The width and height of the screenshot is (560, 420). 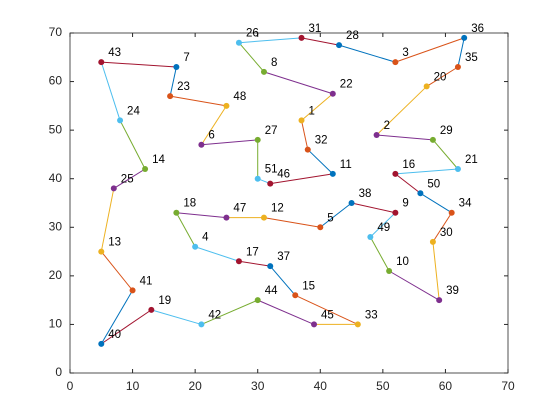 I want to click on city-label: 13, so click(x=114, y=243).